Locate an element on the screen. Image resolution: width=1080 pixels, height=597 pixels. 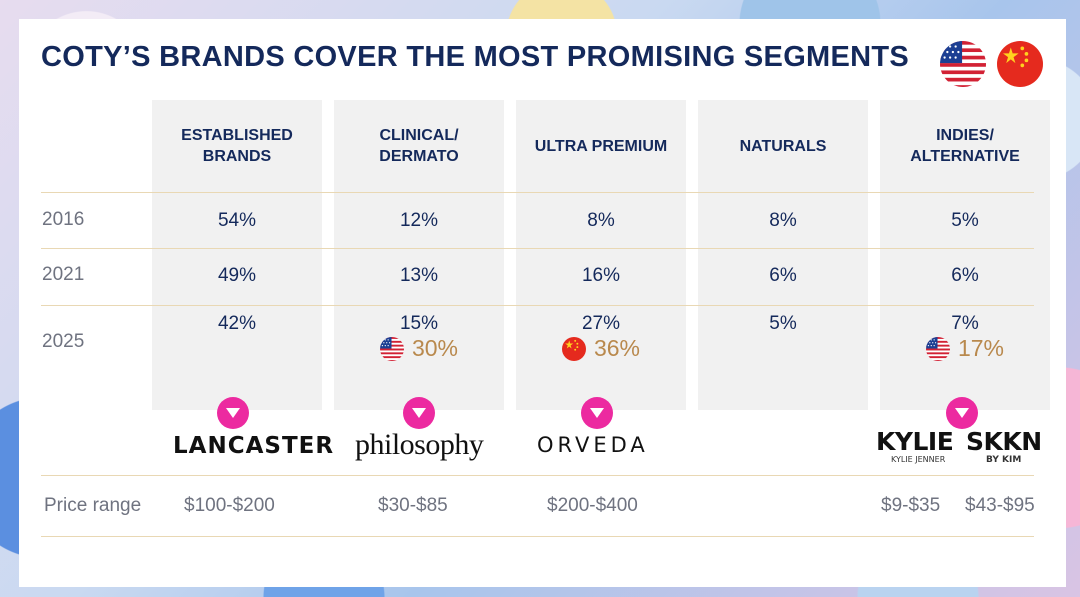
column-clinical-bg is located at coordinates (419, 255).